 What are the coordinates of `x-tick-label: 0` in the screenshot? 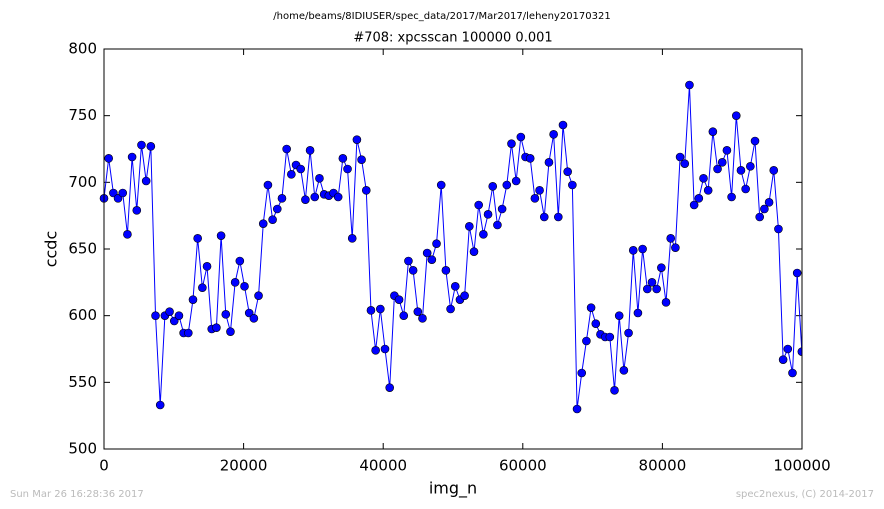 It's located at (104, 466).